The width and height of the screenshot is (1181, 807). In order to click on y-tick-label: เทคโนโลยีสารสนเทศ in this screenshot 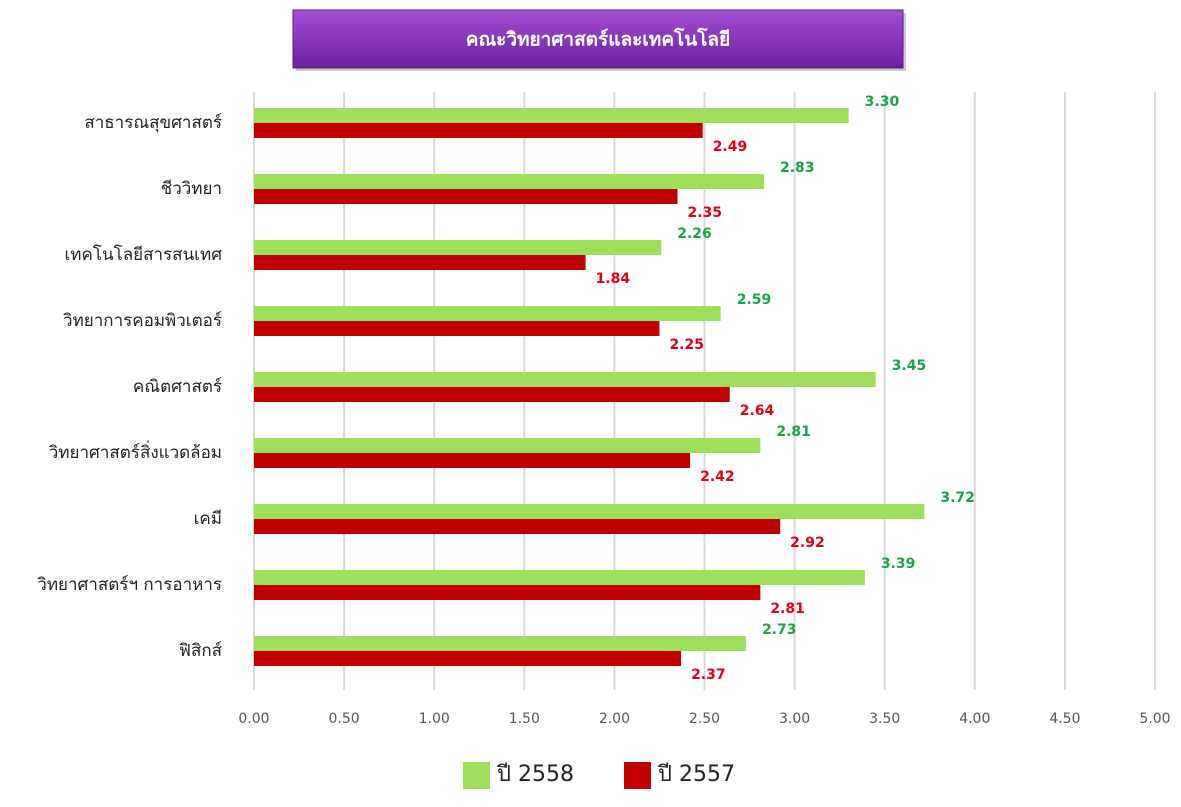, I will do `click(143, 254)`.